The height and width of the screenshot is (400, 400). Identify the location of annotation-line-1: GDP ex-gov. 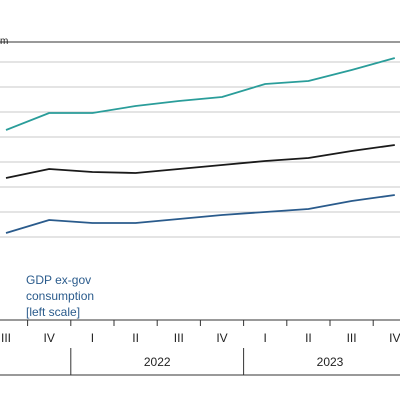
(59, 280).